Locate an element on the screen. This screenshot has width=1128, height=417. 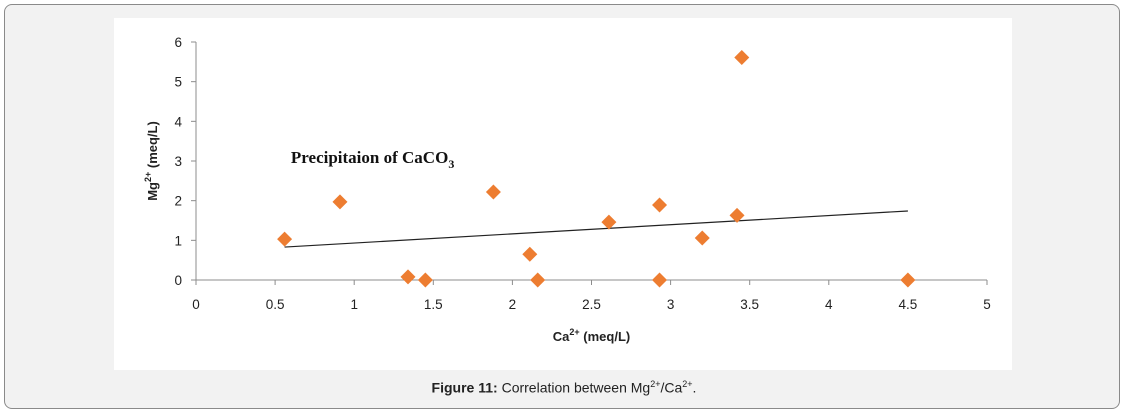
y-tick-label: 6 is located at coordinates (178, 42).